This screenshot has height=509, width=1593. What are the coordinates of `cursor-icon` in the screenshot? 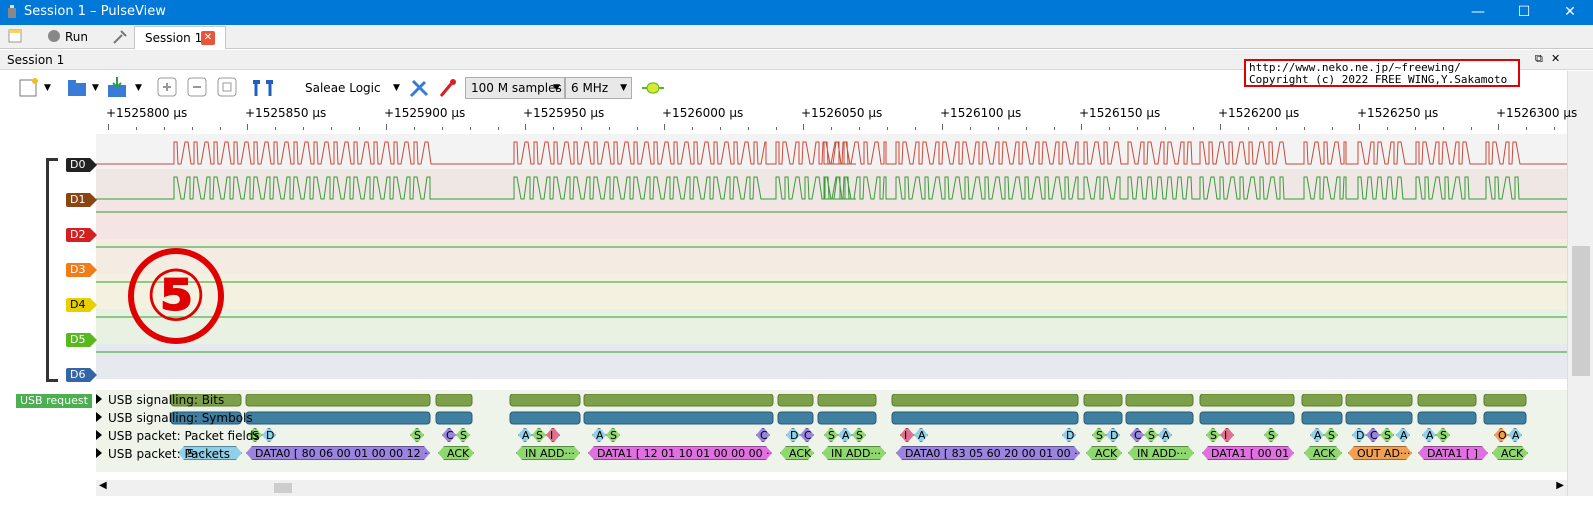 It's located at (263, 88).